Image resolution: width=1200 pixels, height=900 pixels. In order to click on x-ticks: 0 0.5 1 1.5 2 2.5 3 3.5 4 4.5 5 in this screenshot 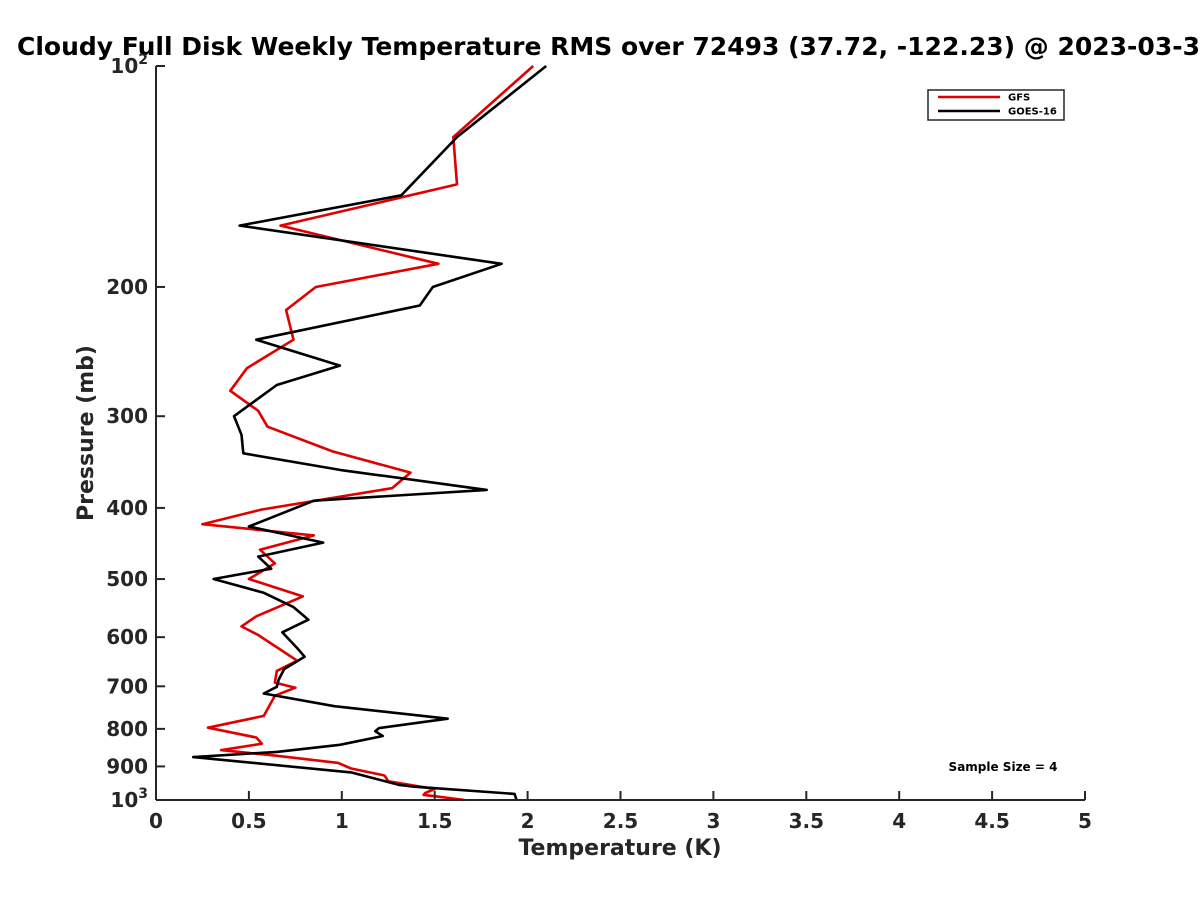, I will do `click(620, 812)`.